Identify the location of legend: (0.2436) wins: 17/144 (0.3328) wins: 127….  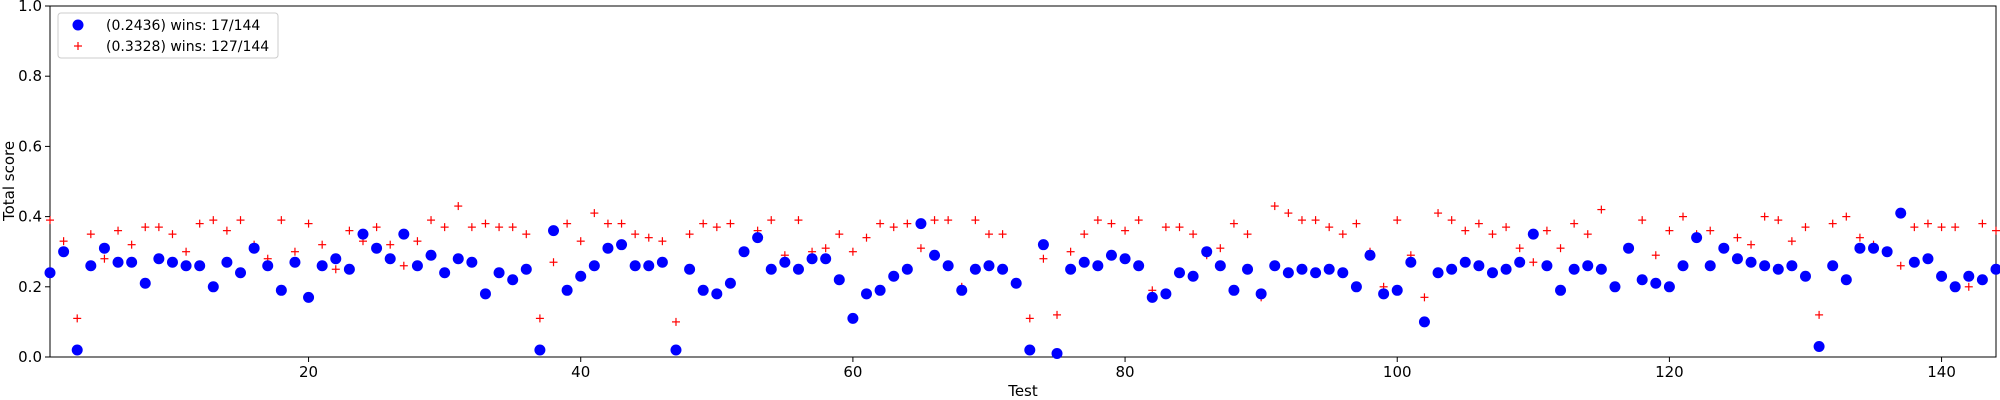
(168, 35).